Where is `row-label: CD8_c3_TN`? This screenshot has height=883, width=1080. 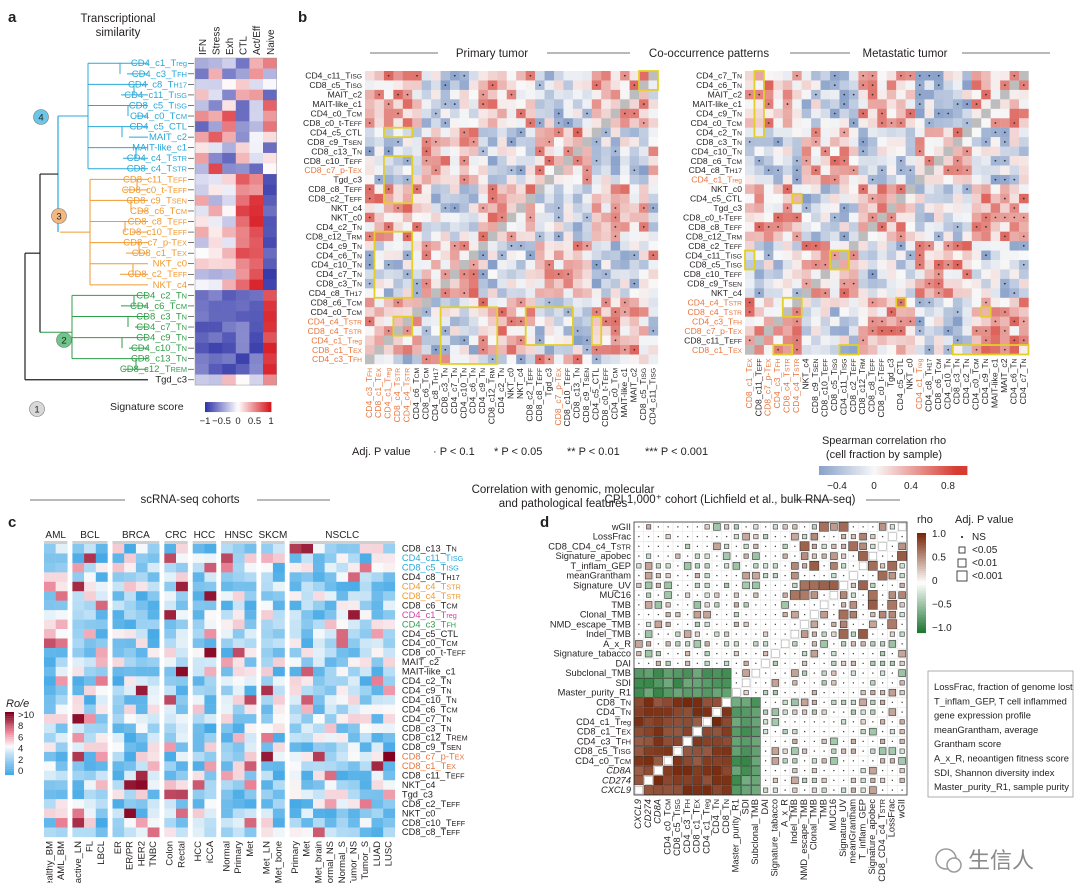 row-label: CD8_c3_TN is located at coordinates (719, 142).